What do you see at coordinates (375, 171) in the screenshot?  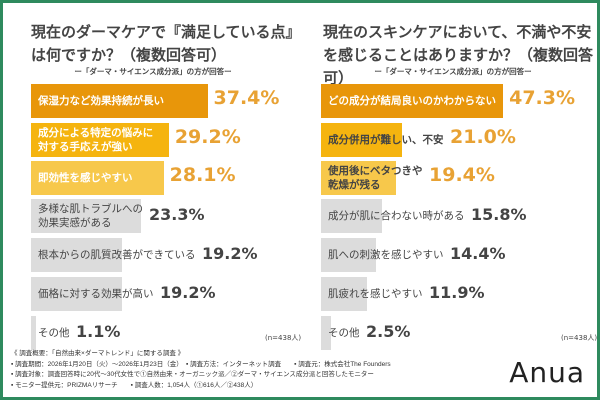 I see `bar-label-line: 使用後にベタつきや` at bounding box center [375, 171].